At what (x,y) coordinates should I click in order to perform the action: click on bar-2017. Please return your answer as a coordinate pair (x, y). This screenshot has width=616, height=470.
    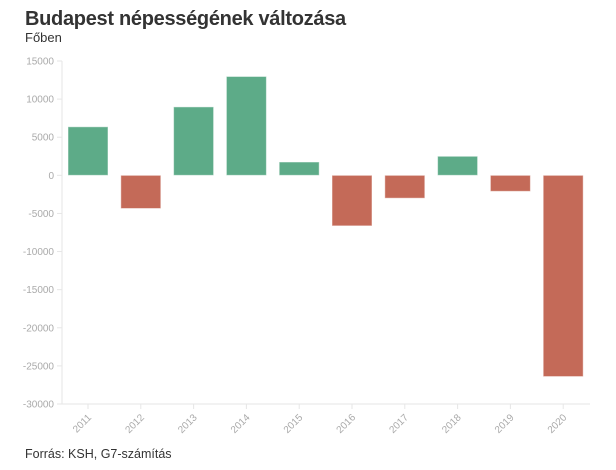
    Looking at the image, I should click on (405, 186).